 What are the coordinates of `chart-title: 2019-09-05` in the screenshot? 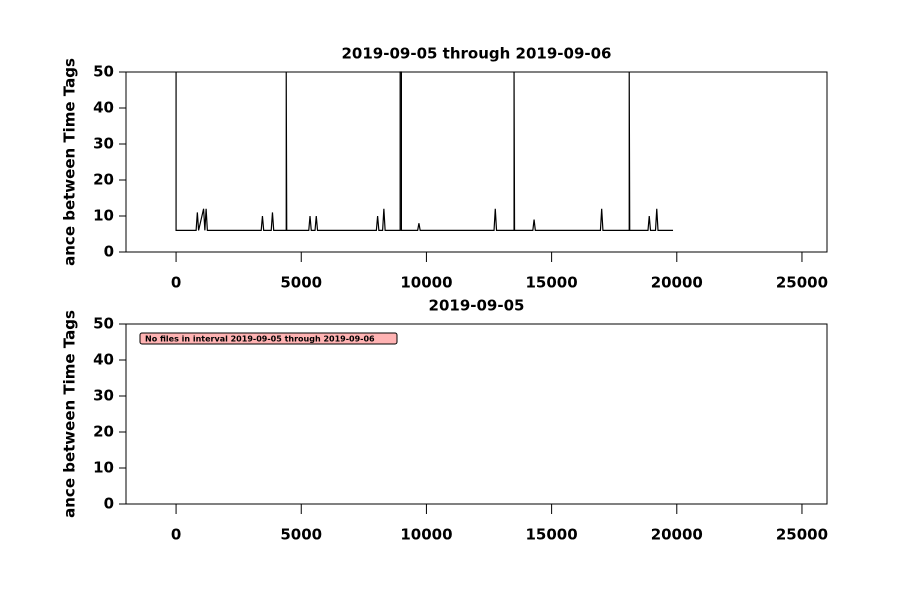 It's located at (477, 306).